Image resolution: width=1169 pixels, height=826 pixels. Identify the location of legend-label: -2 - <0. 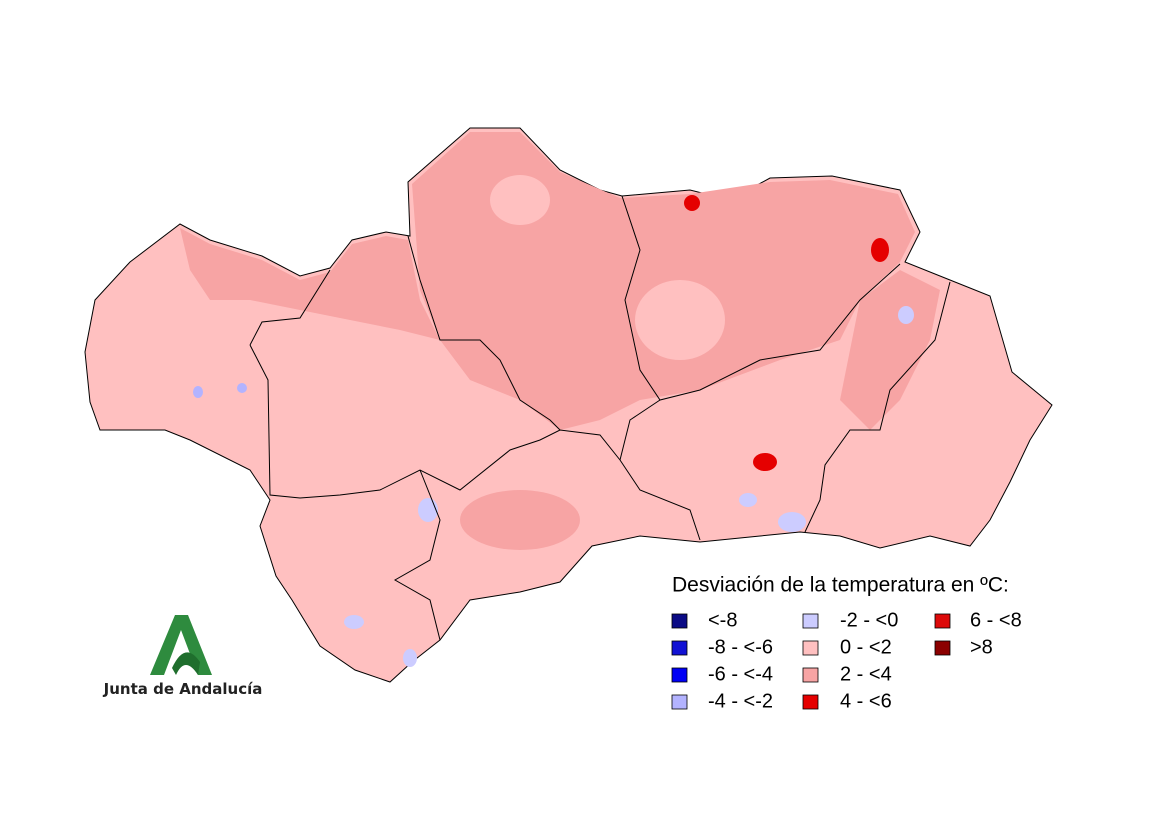
(869, 620).